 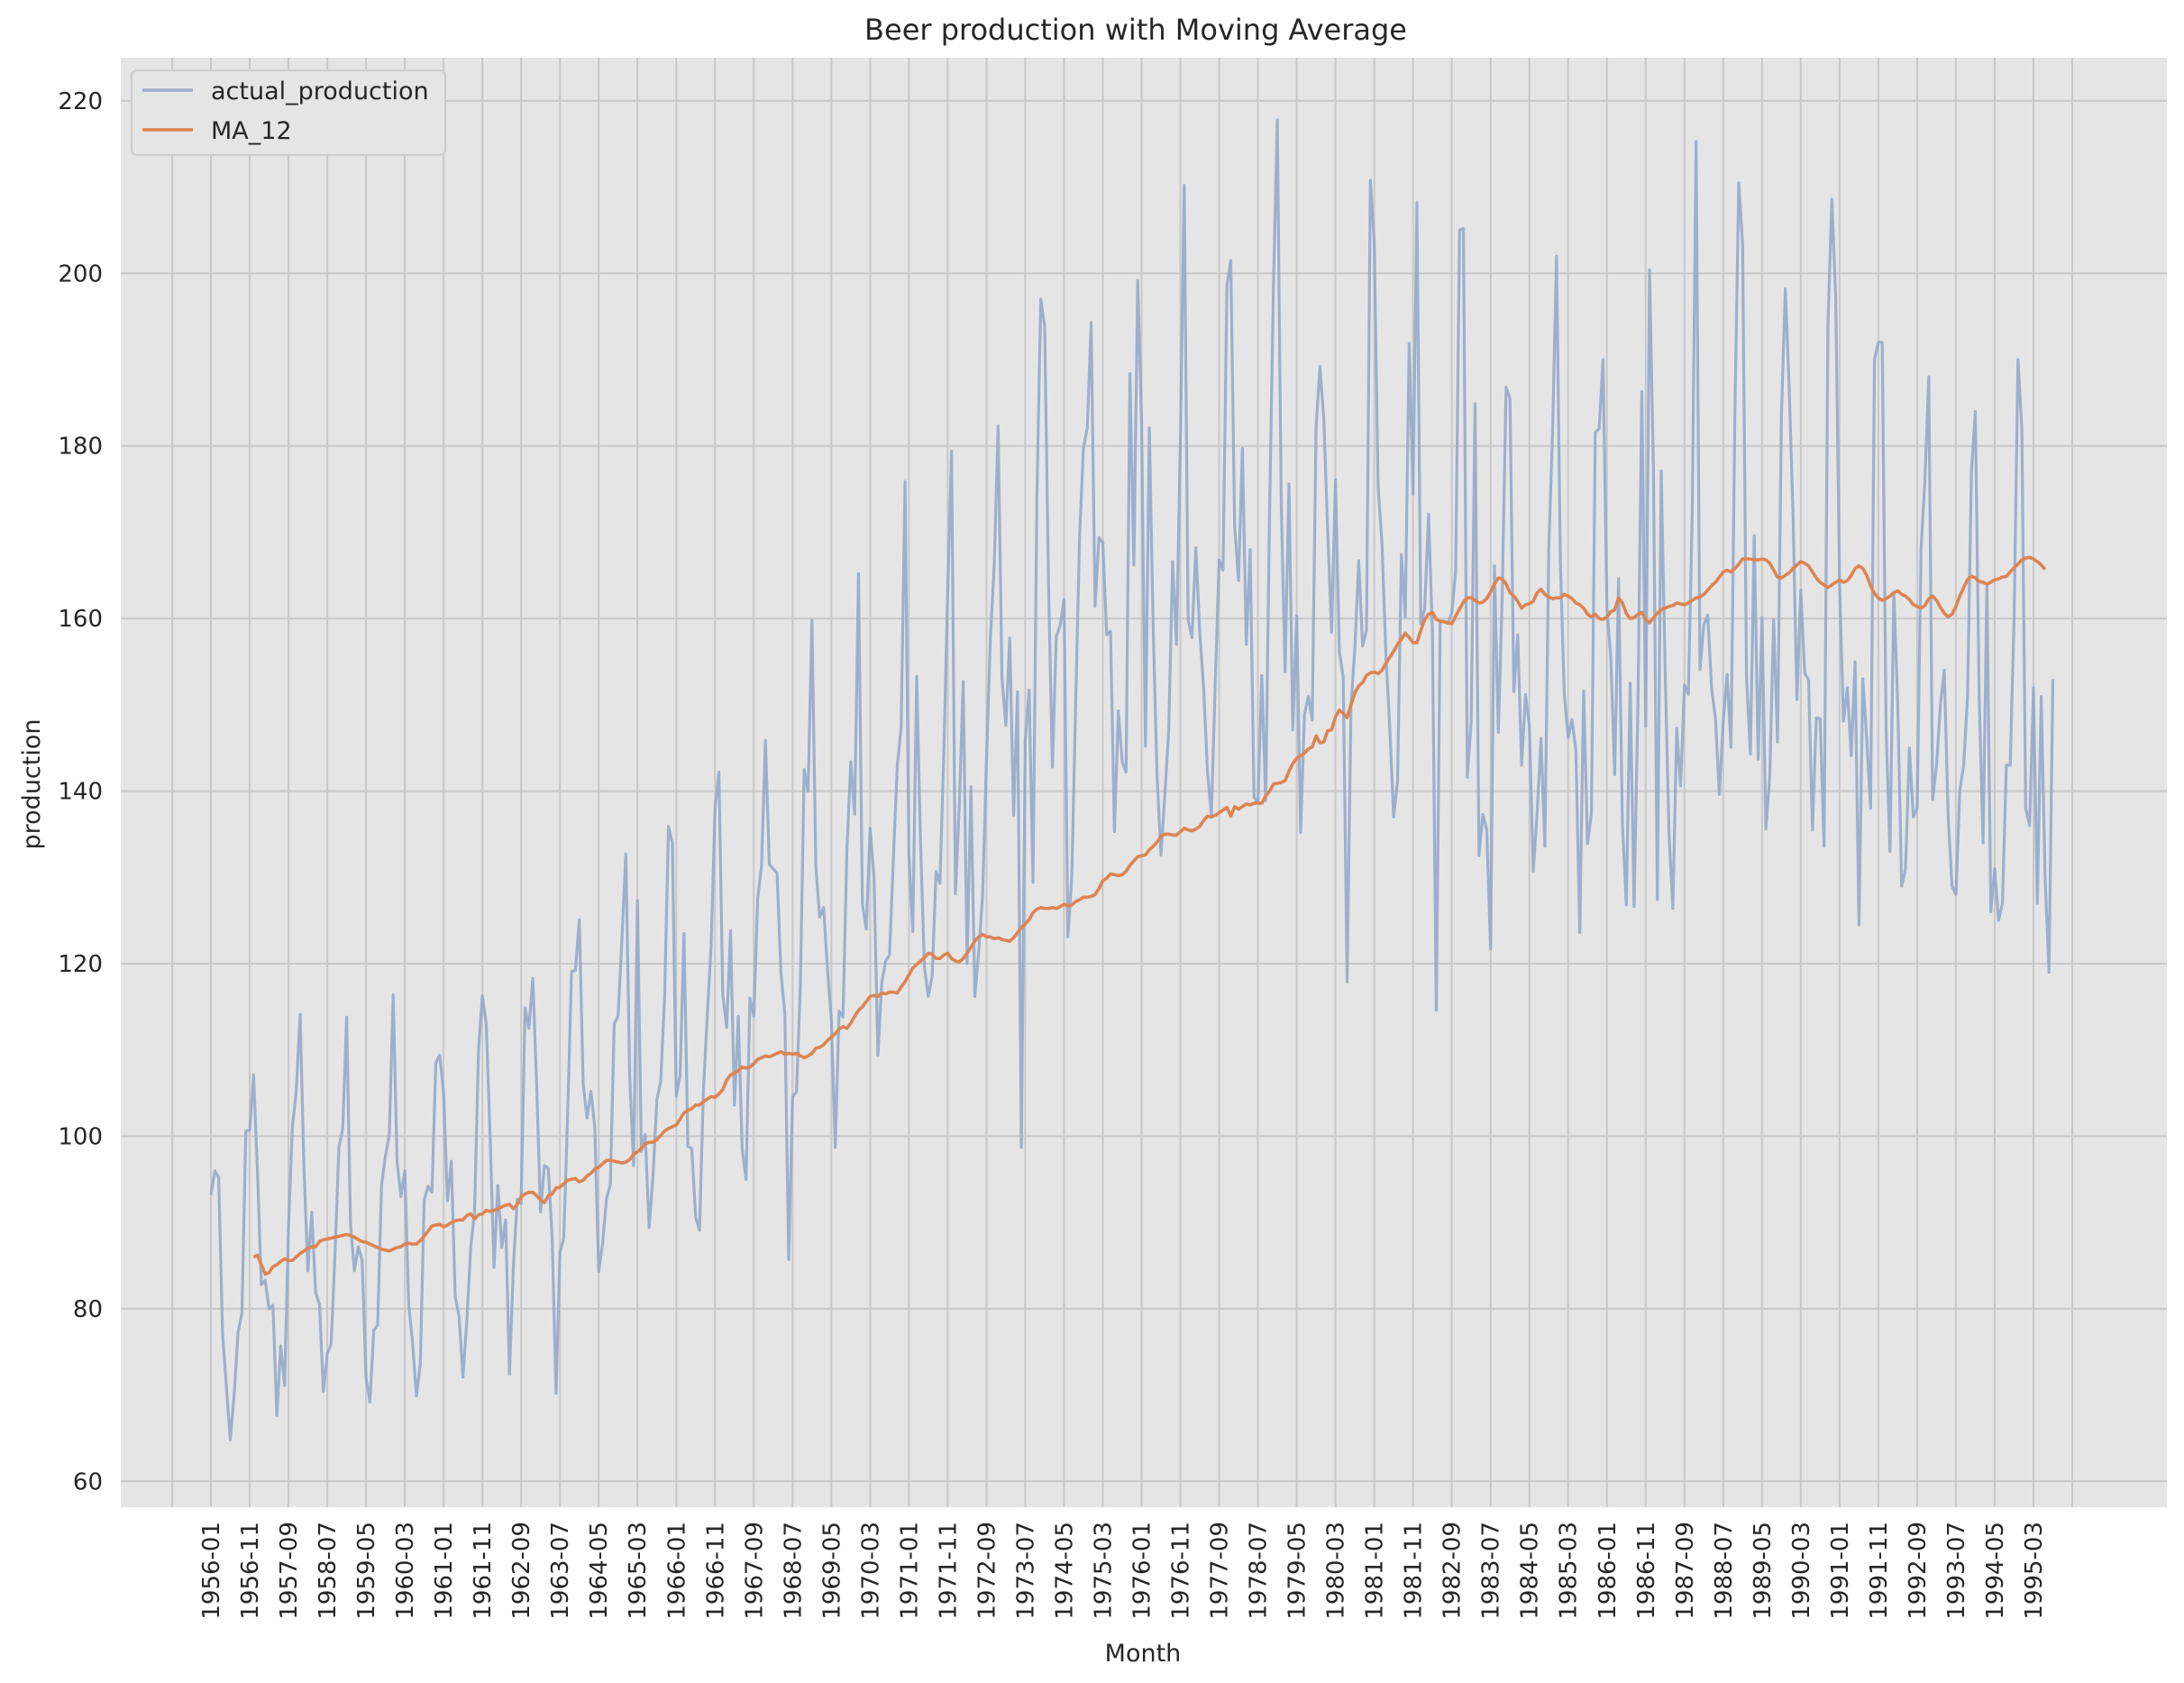 What do you see at coordinates (599, 1571) in the screenshot?
I see `x-tick-label: 1964-05` at bounding box center [599, 1571].